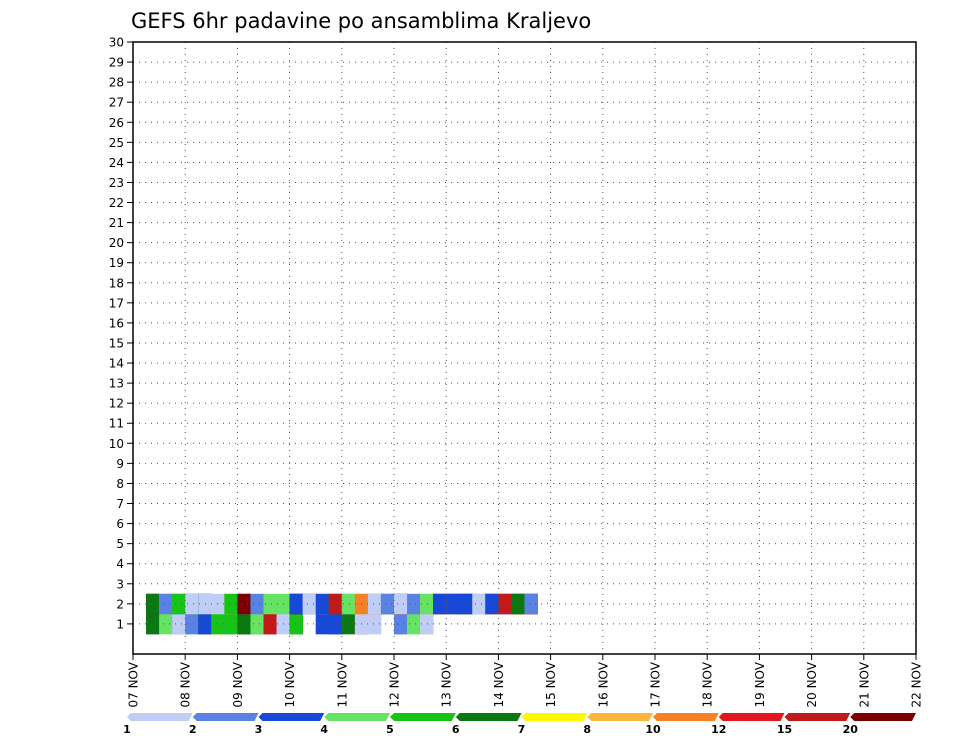 The width and height of the screenshot is (960, 742). Describe the element at coordinates (116, 183) in the screenshot. I see `y-tick-label: 23` at that location.